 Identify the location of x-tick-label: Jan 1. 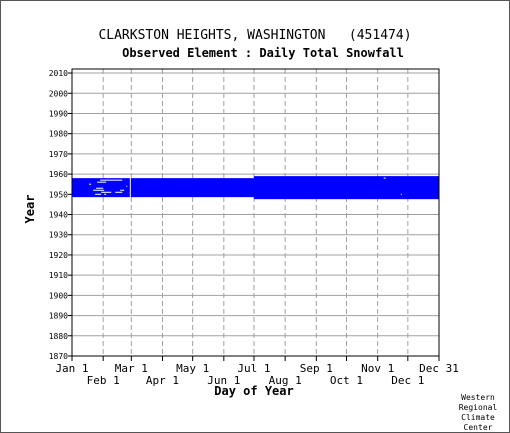
(71, 368).